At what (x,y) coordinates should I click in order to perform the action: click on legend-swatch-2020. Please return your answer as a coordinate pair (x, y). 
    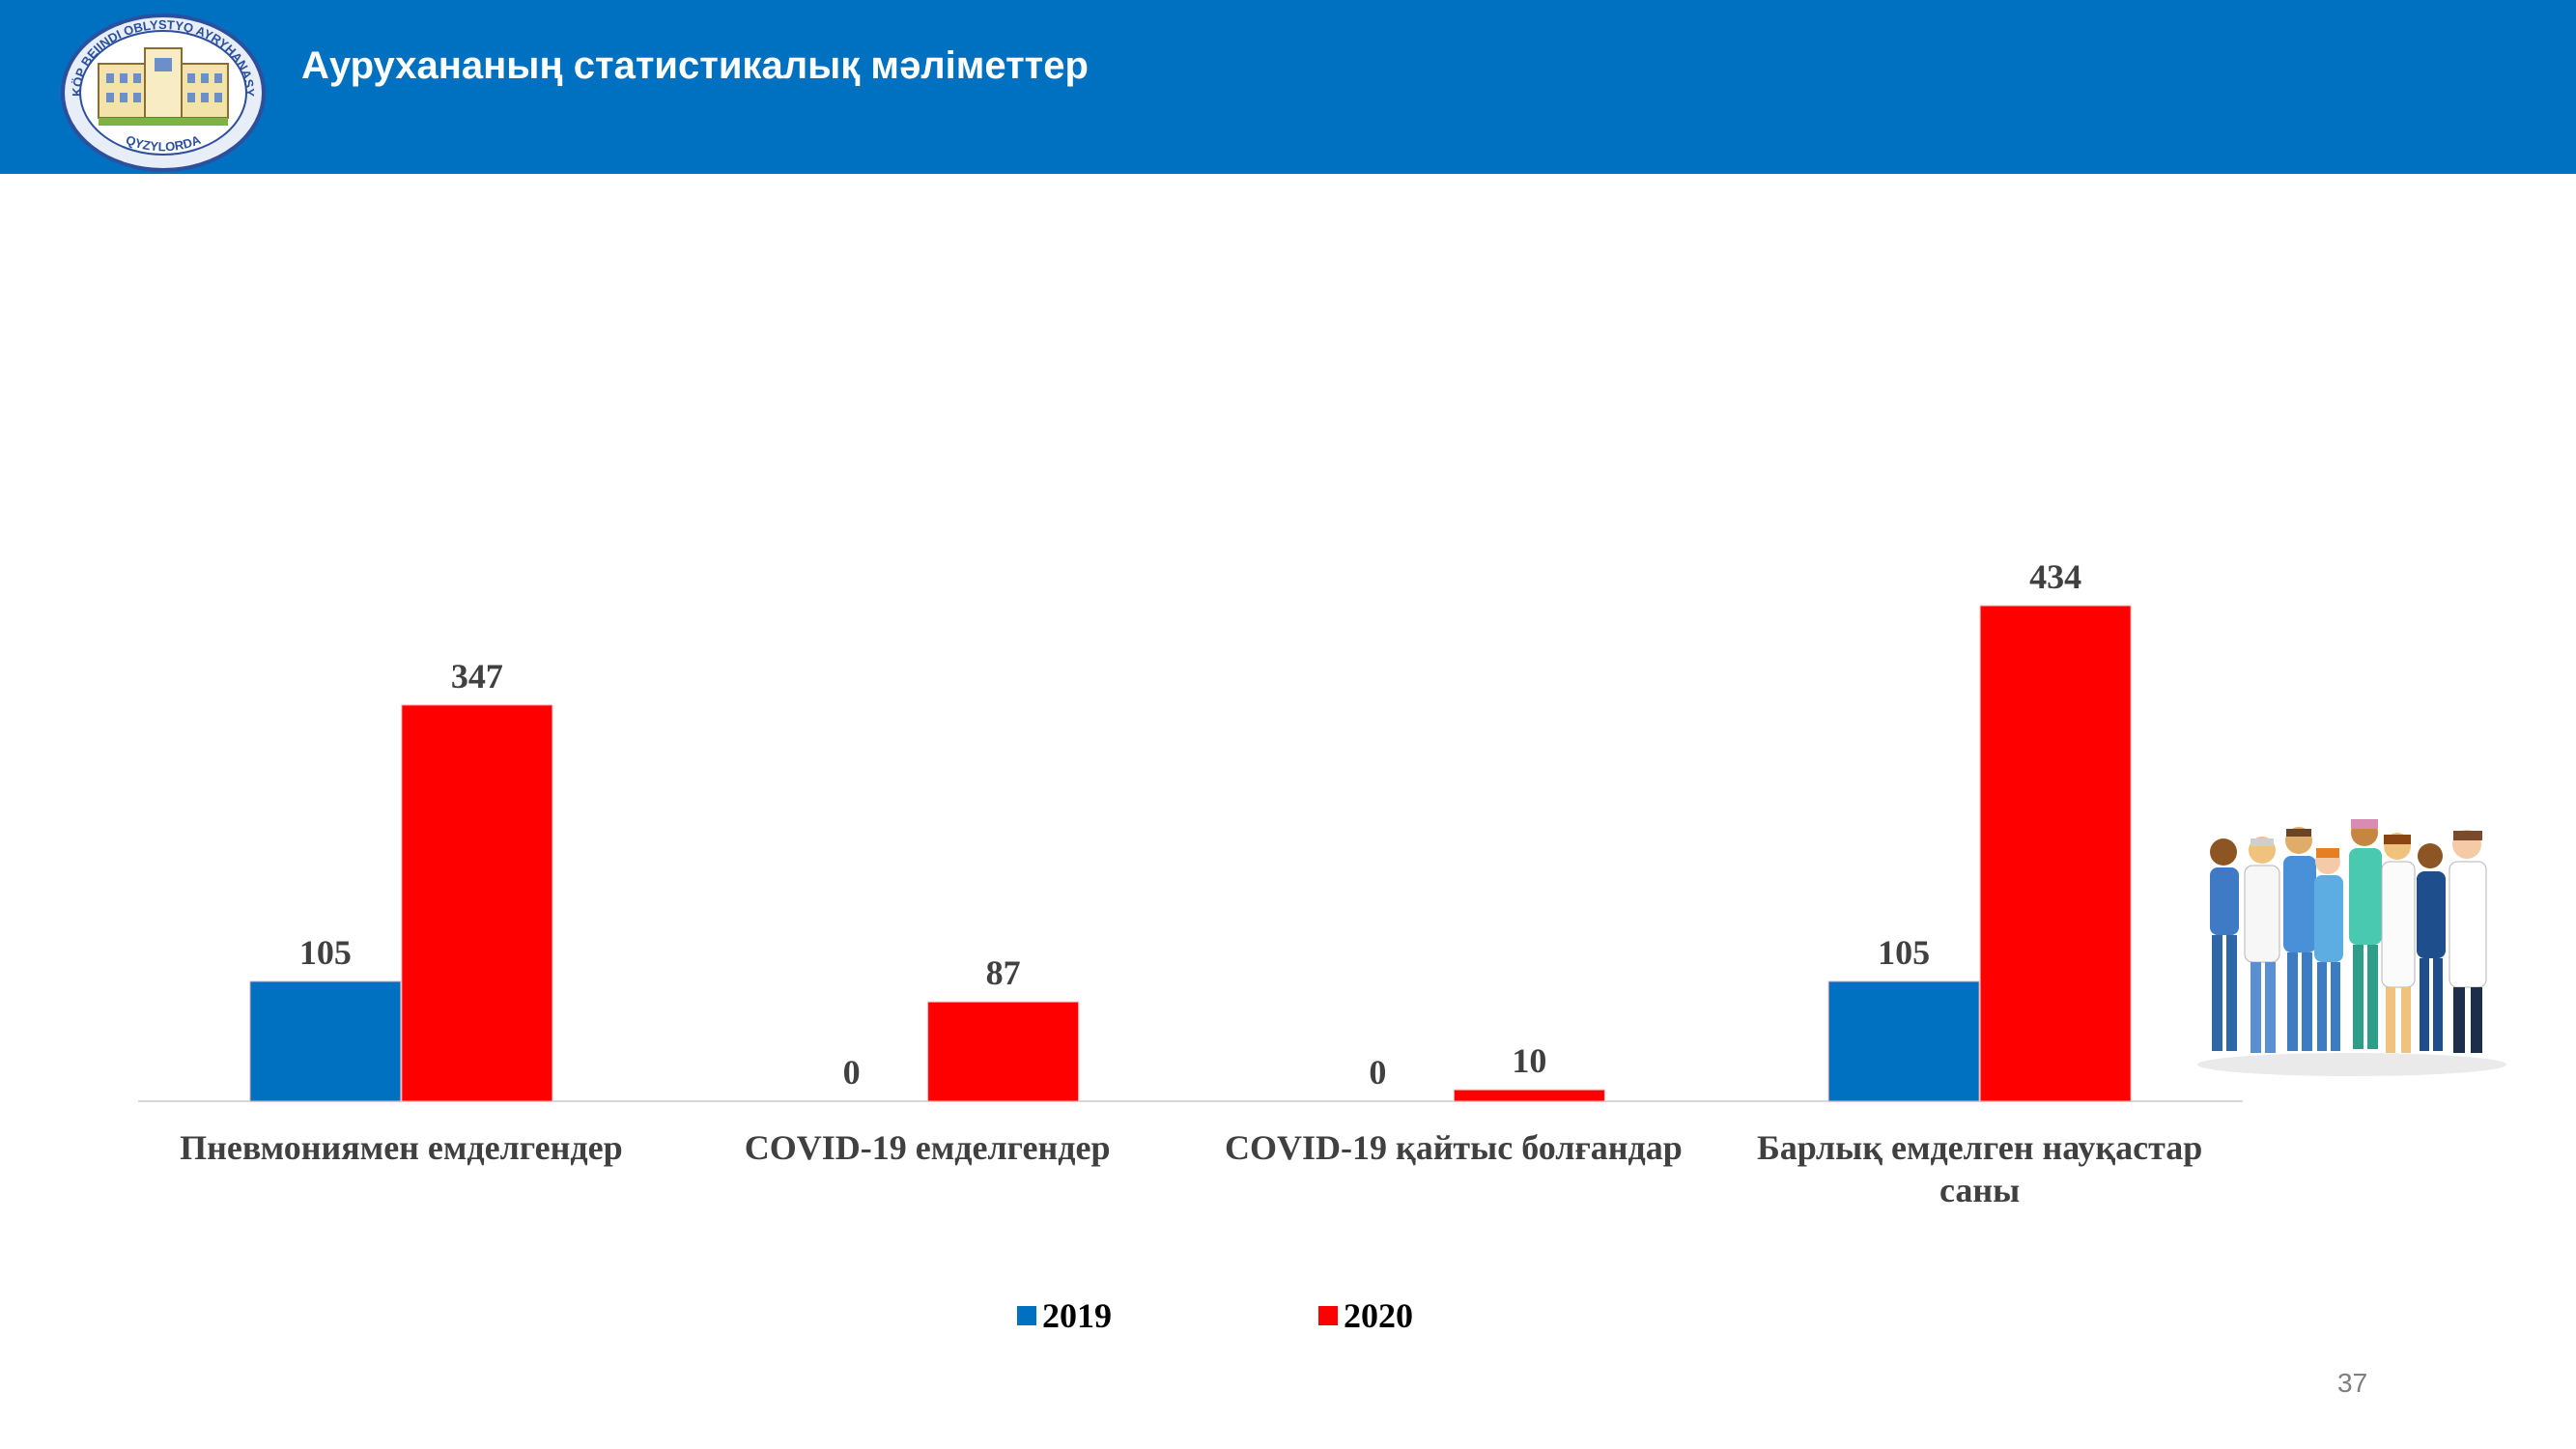
    Looking at the image, I should click on (1328, 1315).